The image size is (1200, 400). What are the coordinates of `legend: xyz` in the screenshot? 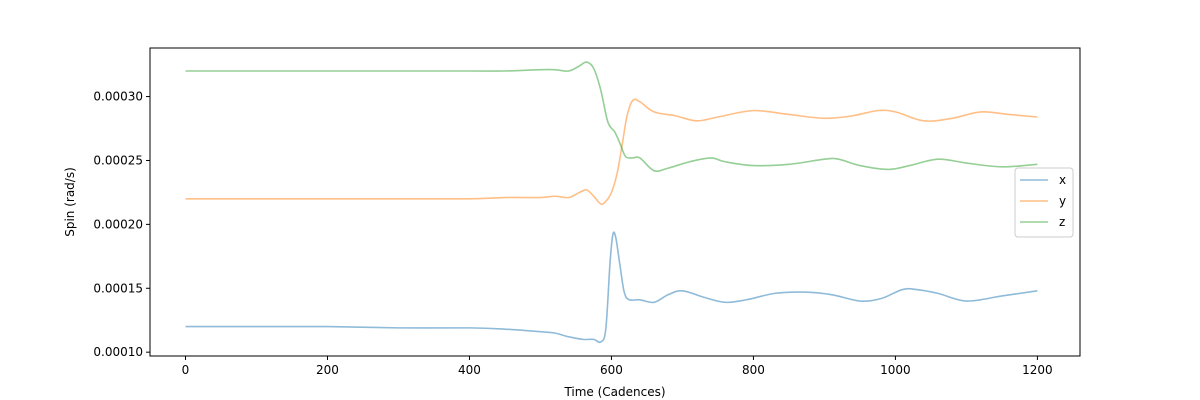 It's located at (1044, 202).